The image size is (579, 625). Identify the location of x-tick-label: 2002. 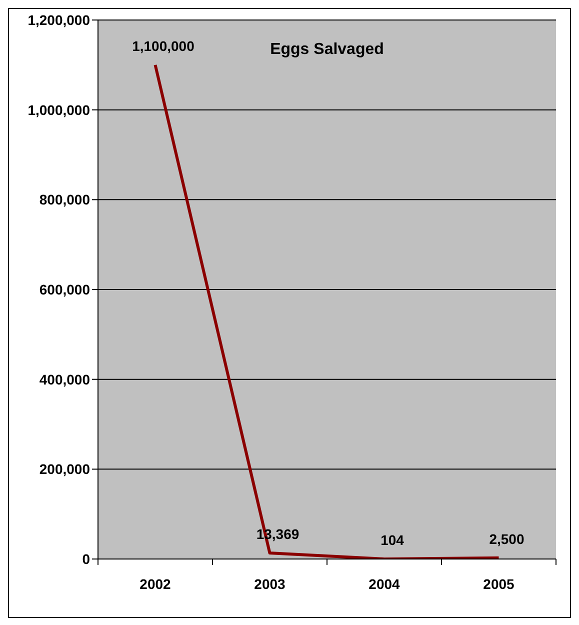
(156, 584).